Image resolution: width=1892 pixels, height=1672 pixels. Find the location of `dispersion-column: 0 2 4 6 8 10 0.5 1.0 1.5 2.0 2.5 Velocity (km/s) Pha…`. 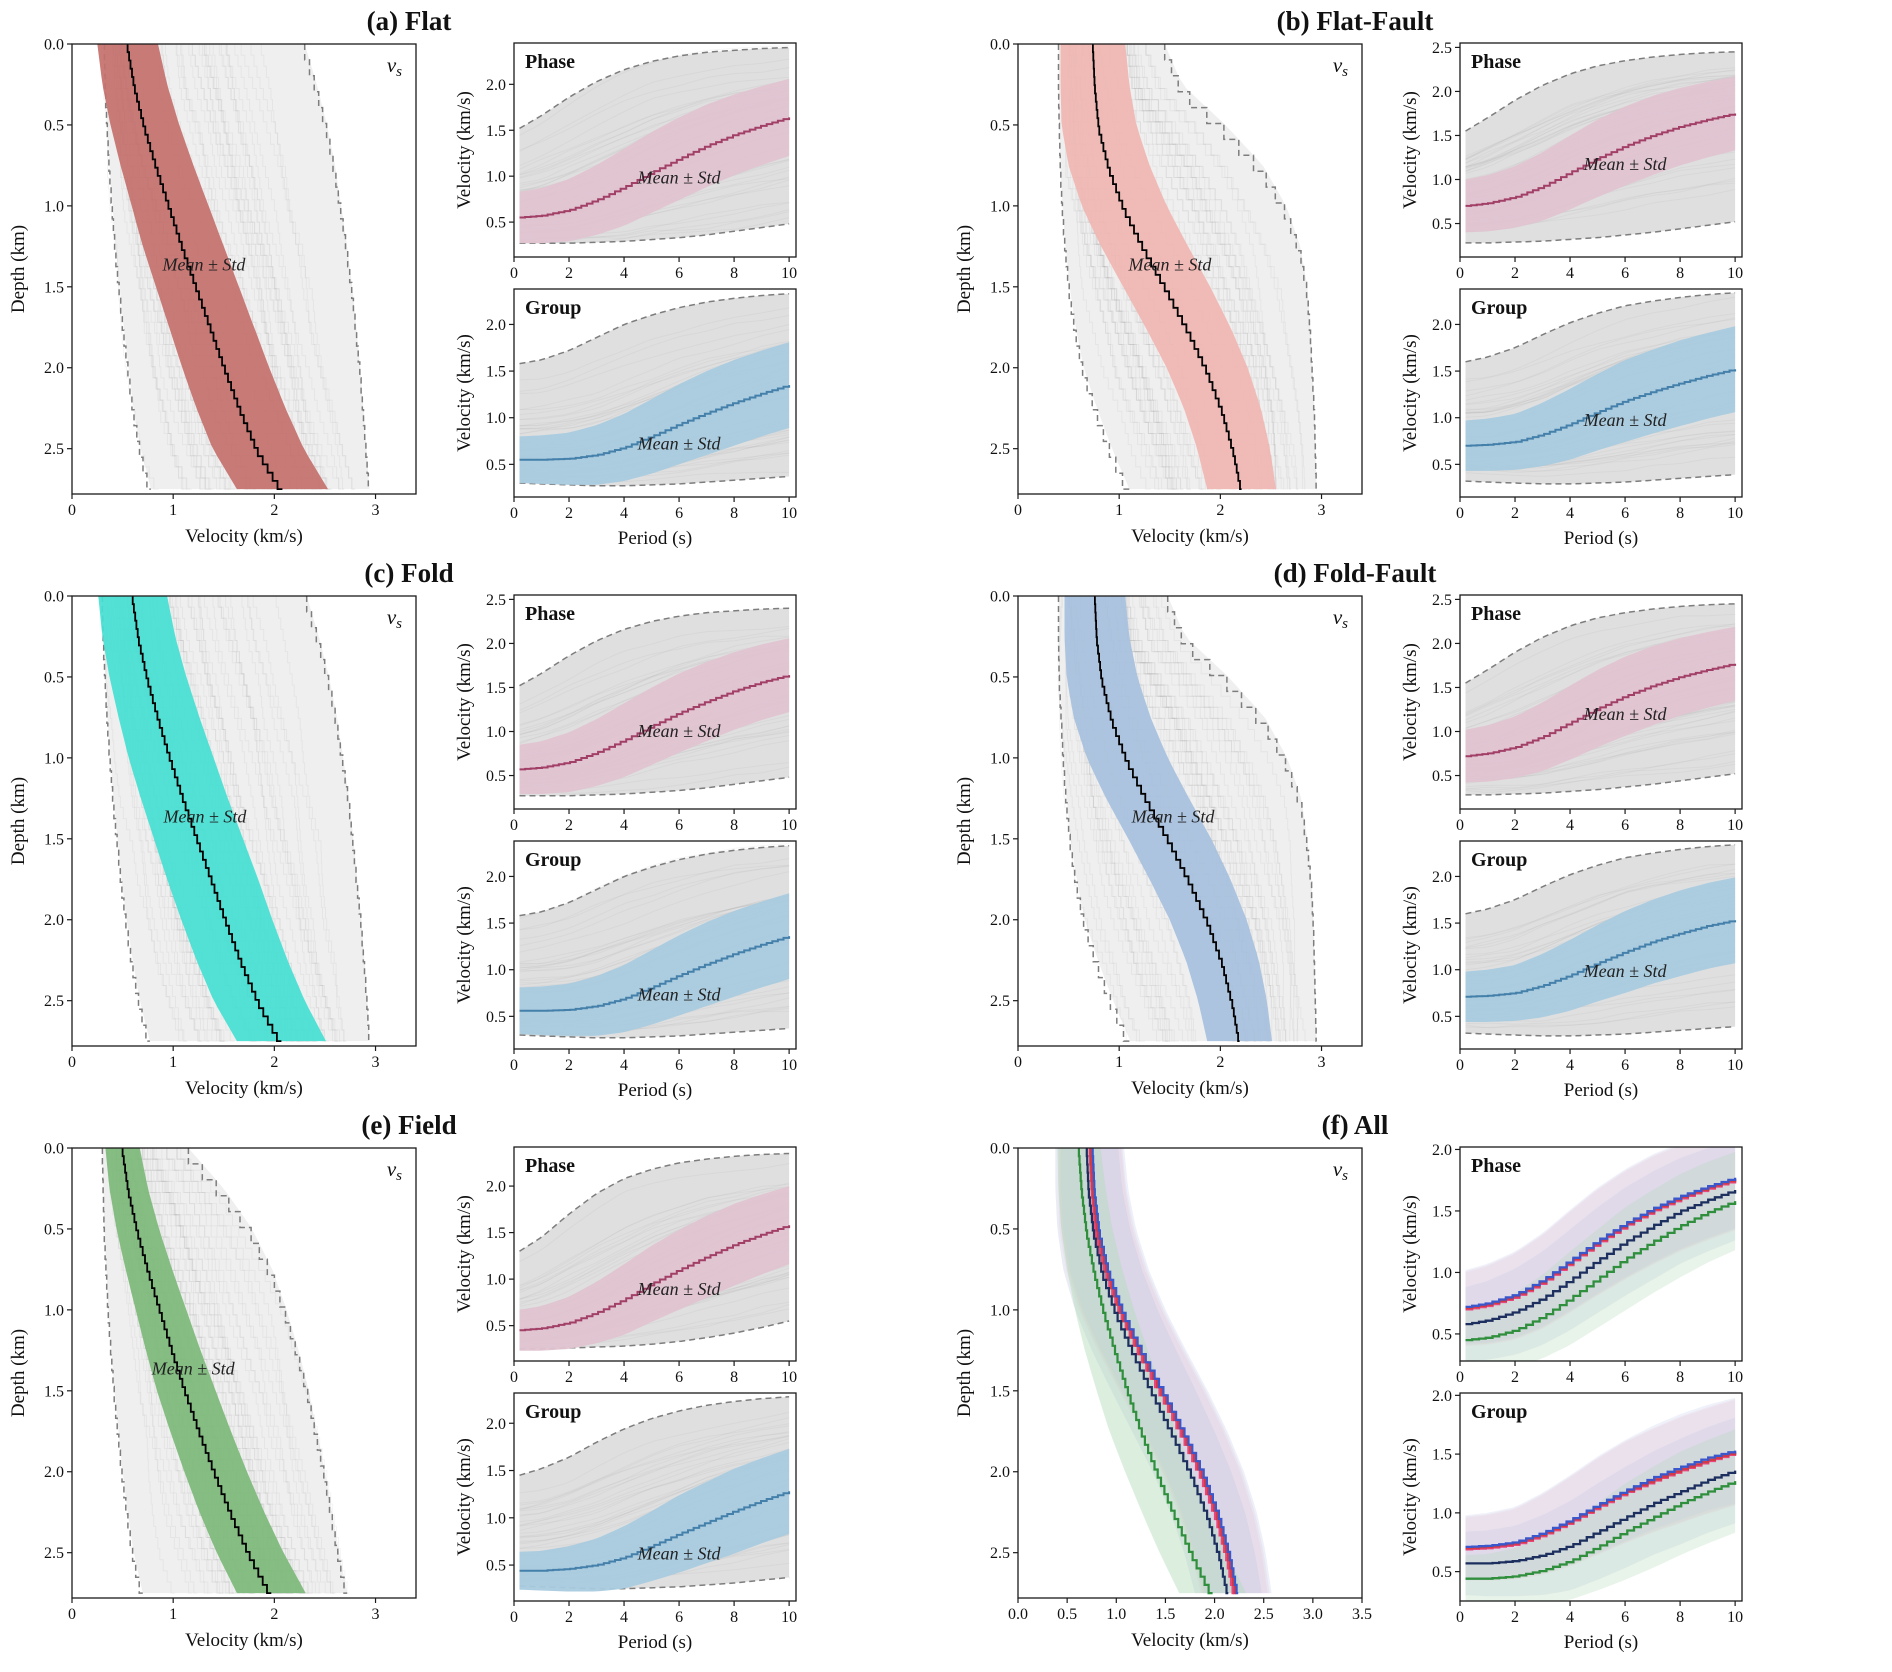

dispersion-column: 0 2 4 6 8 10 0.5 1.0 1.5 2.0 2.5 Velocity (km/s) Pha… is located at coordinates (1578, 295).